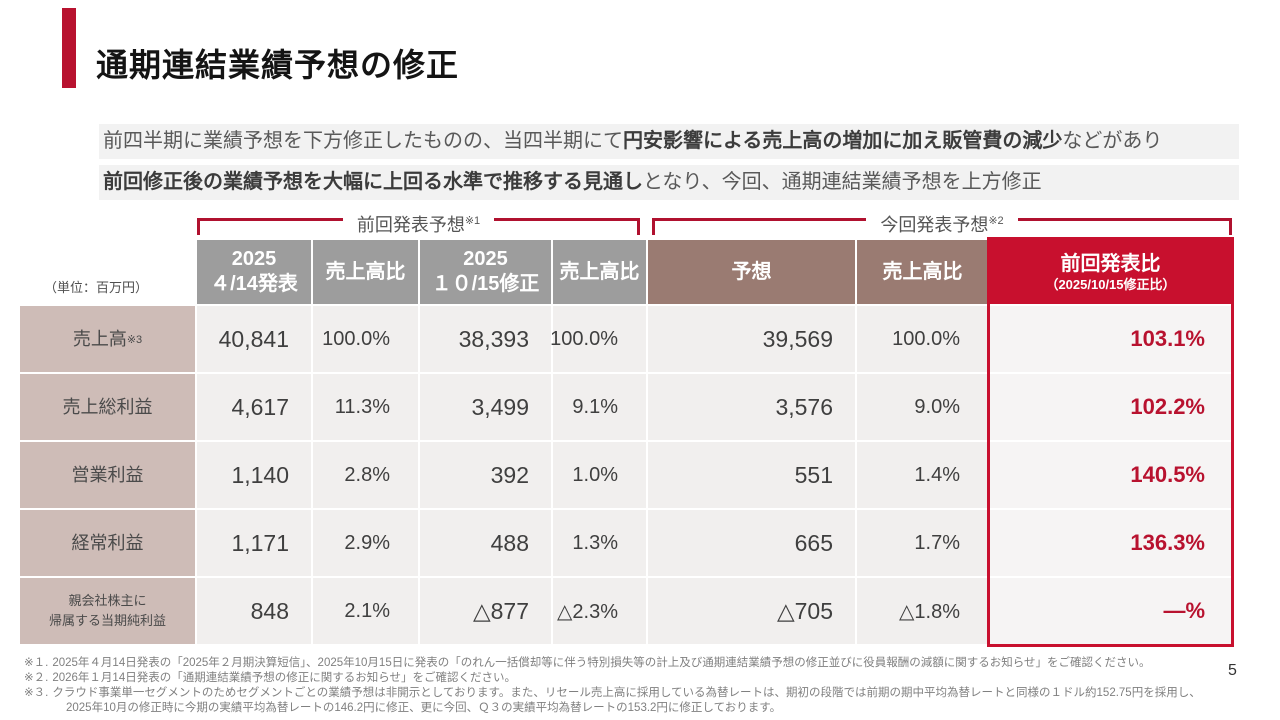 The image size is (1280, 720). I want to click on bracket-current-forecast: 今回発表予想※2, so click(942, 221).